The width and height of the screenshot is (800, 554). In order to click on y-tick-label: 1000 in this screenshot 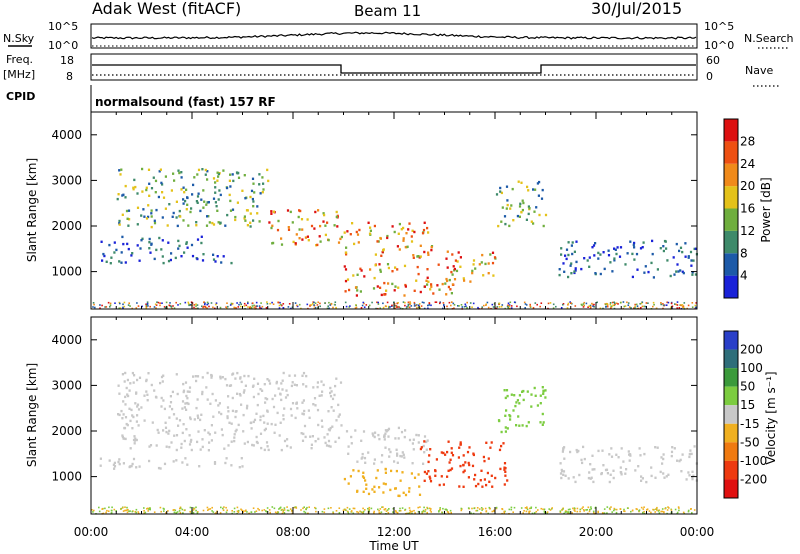, I will do `click(66, 272)`.